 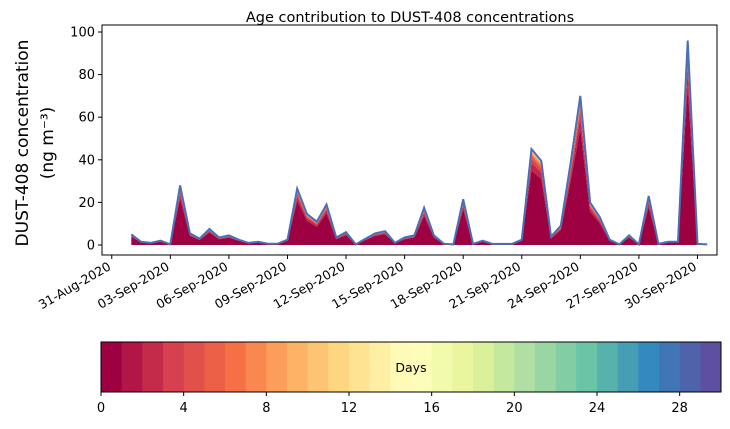 I want to click on colorbar: 0 4 8 12 16 20 24 28, so click(x=409, y=378).